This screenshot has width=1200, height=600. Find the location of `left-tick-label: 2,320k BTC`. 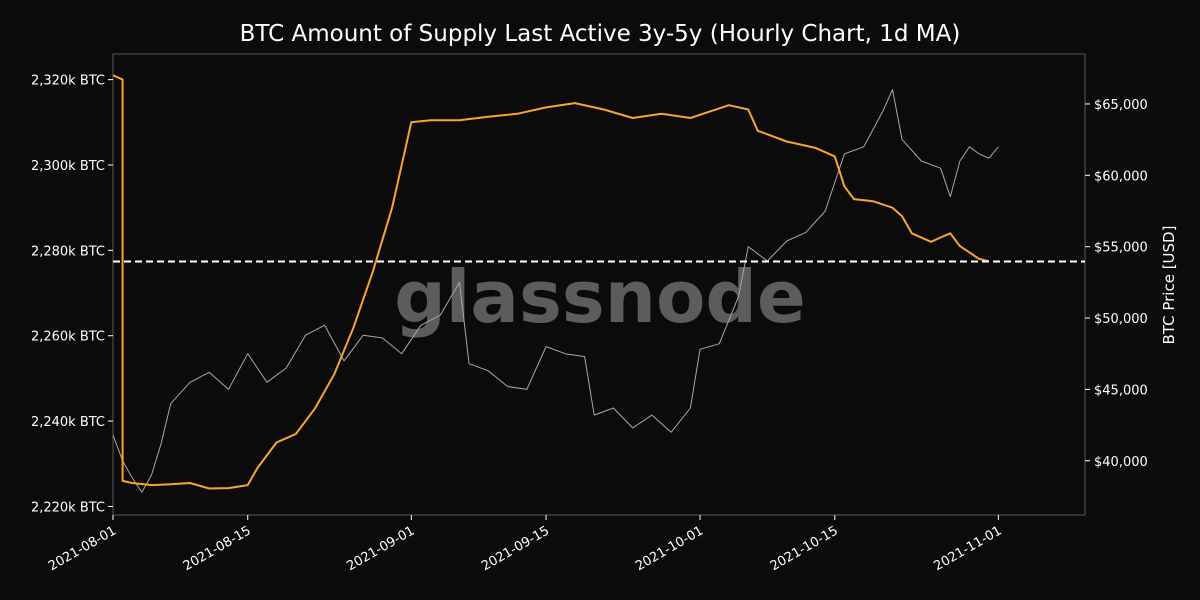

left-tick-label: 2,320k BTC is located at coordinates (68, 81).